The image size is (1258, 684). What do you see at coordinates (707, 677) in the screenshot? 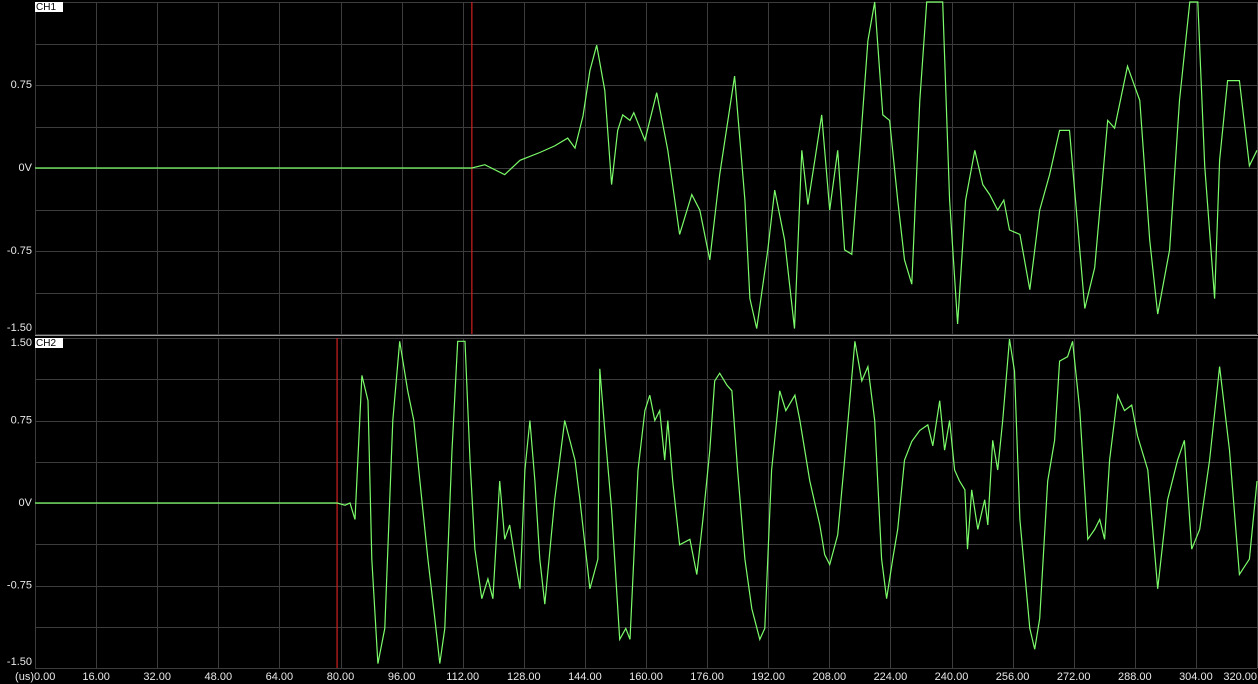
I see `x-tick-label: 176.00` at bounding box center [707, 677].